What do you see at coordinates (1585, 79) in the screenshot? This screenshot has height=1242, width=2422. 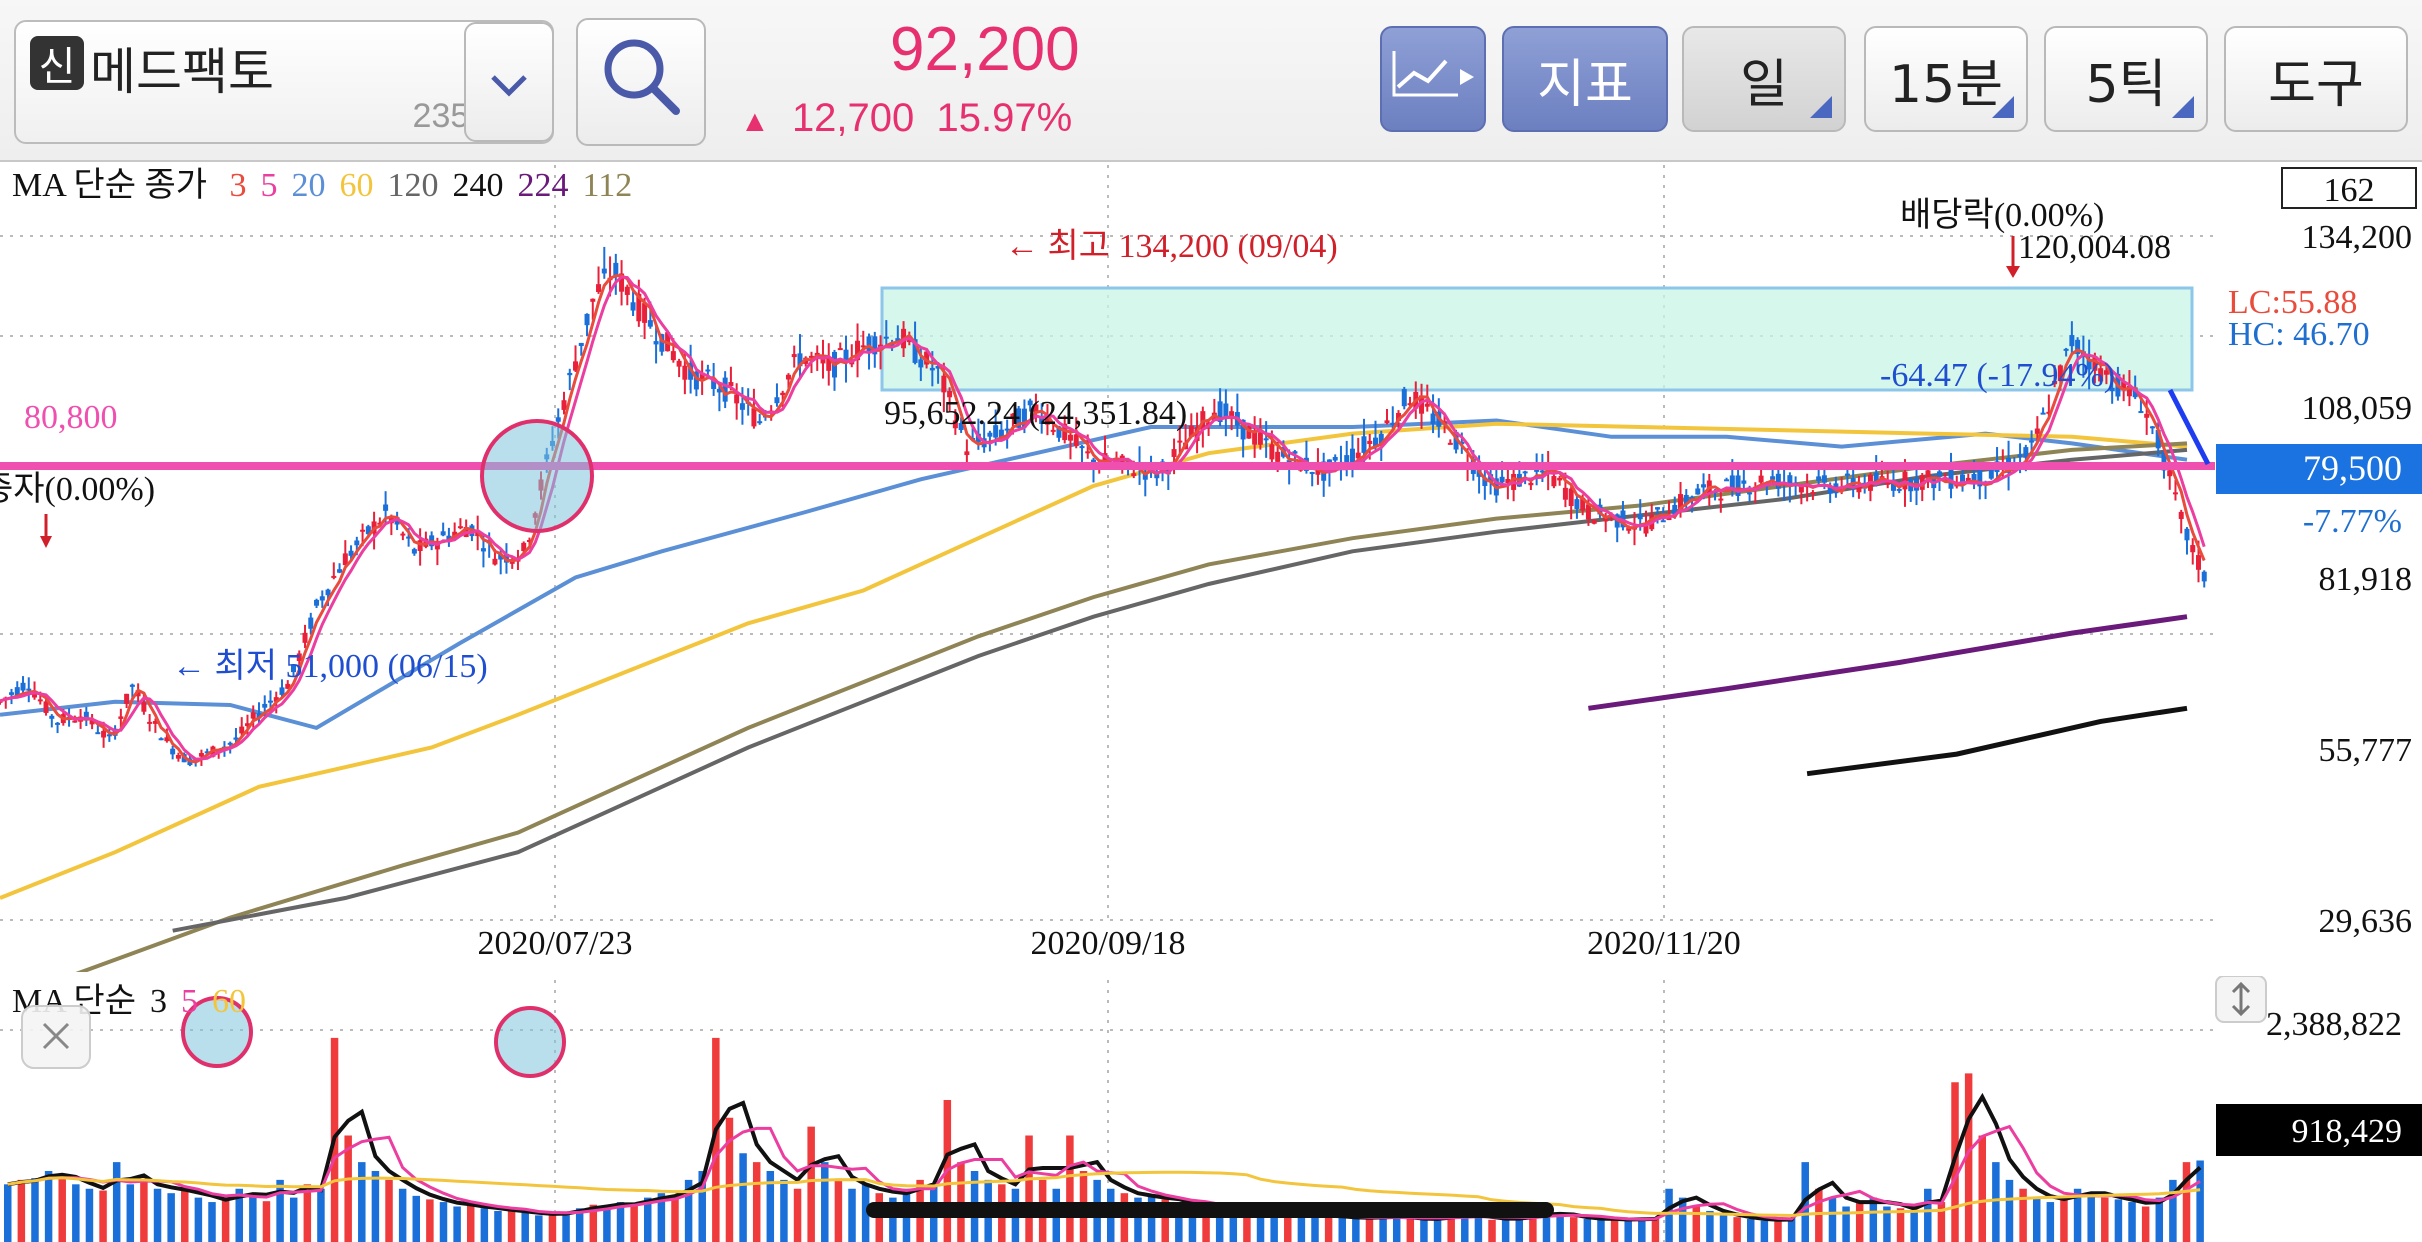 I see `indicator-button: 지표` at bounding box center [1585, 79].